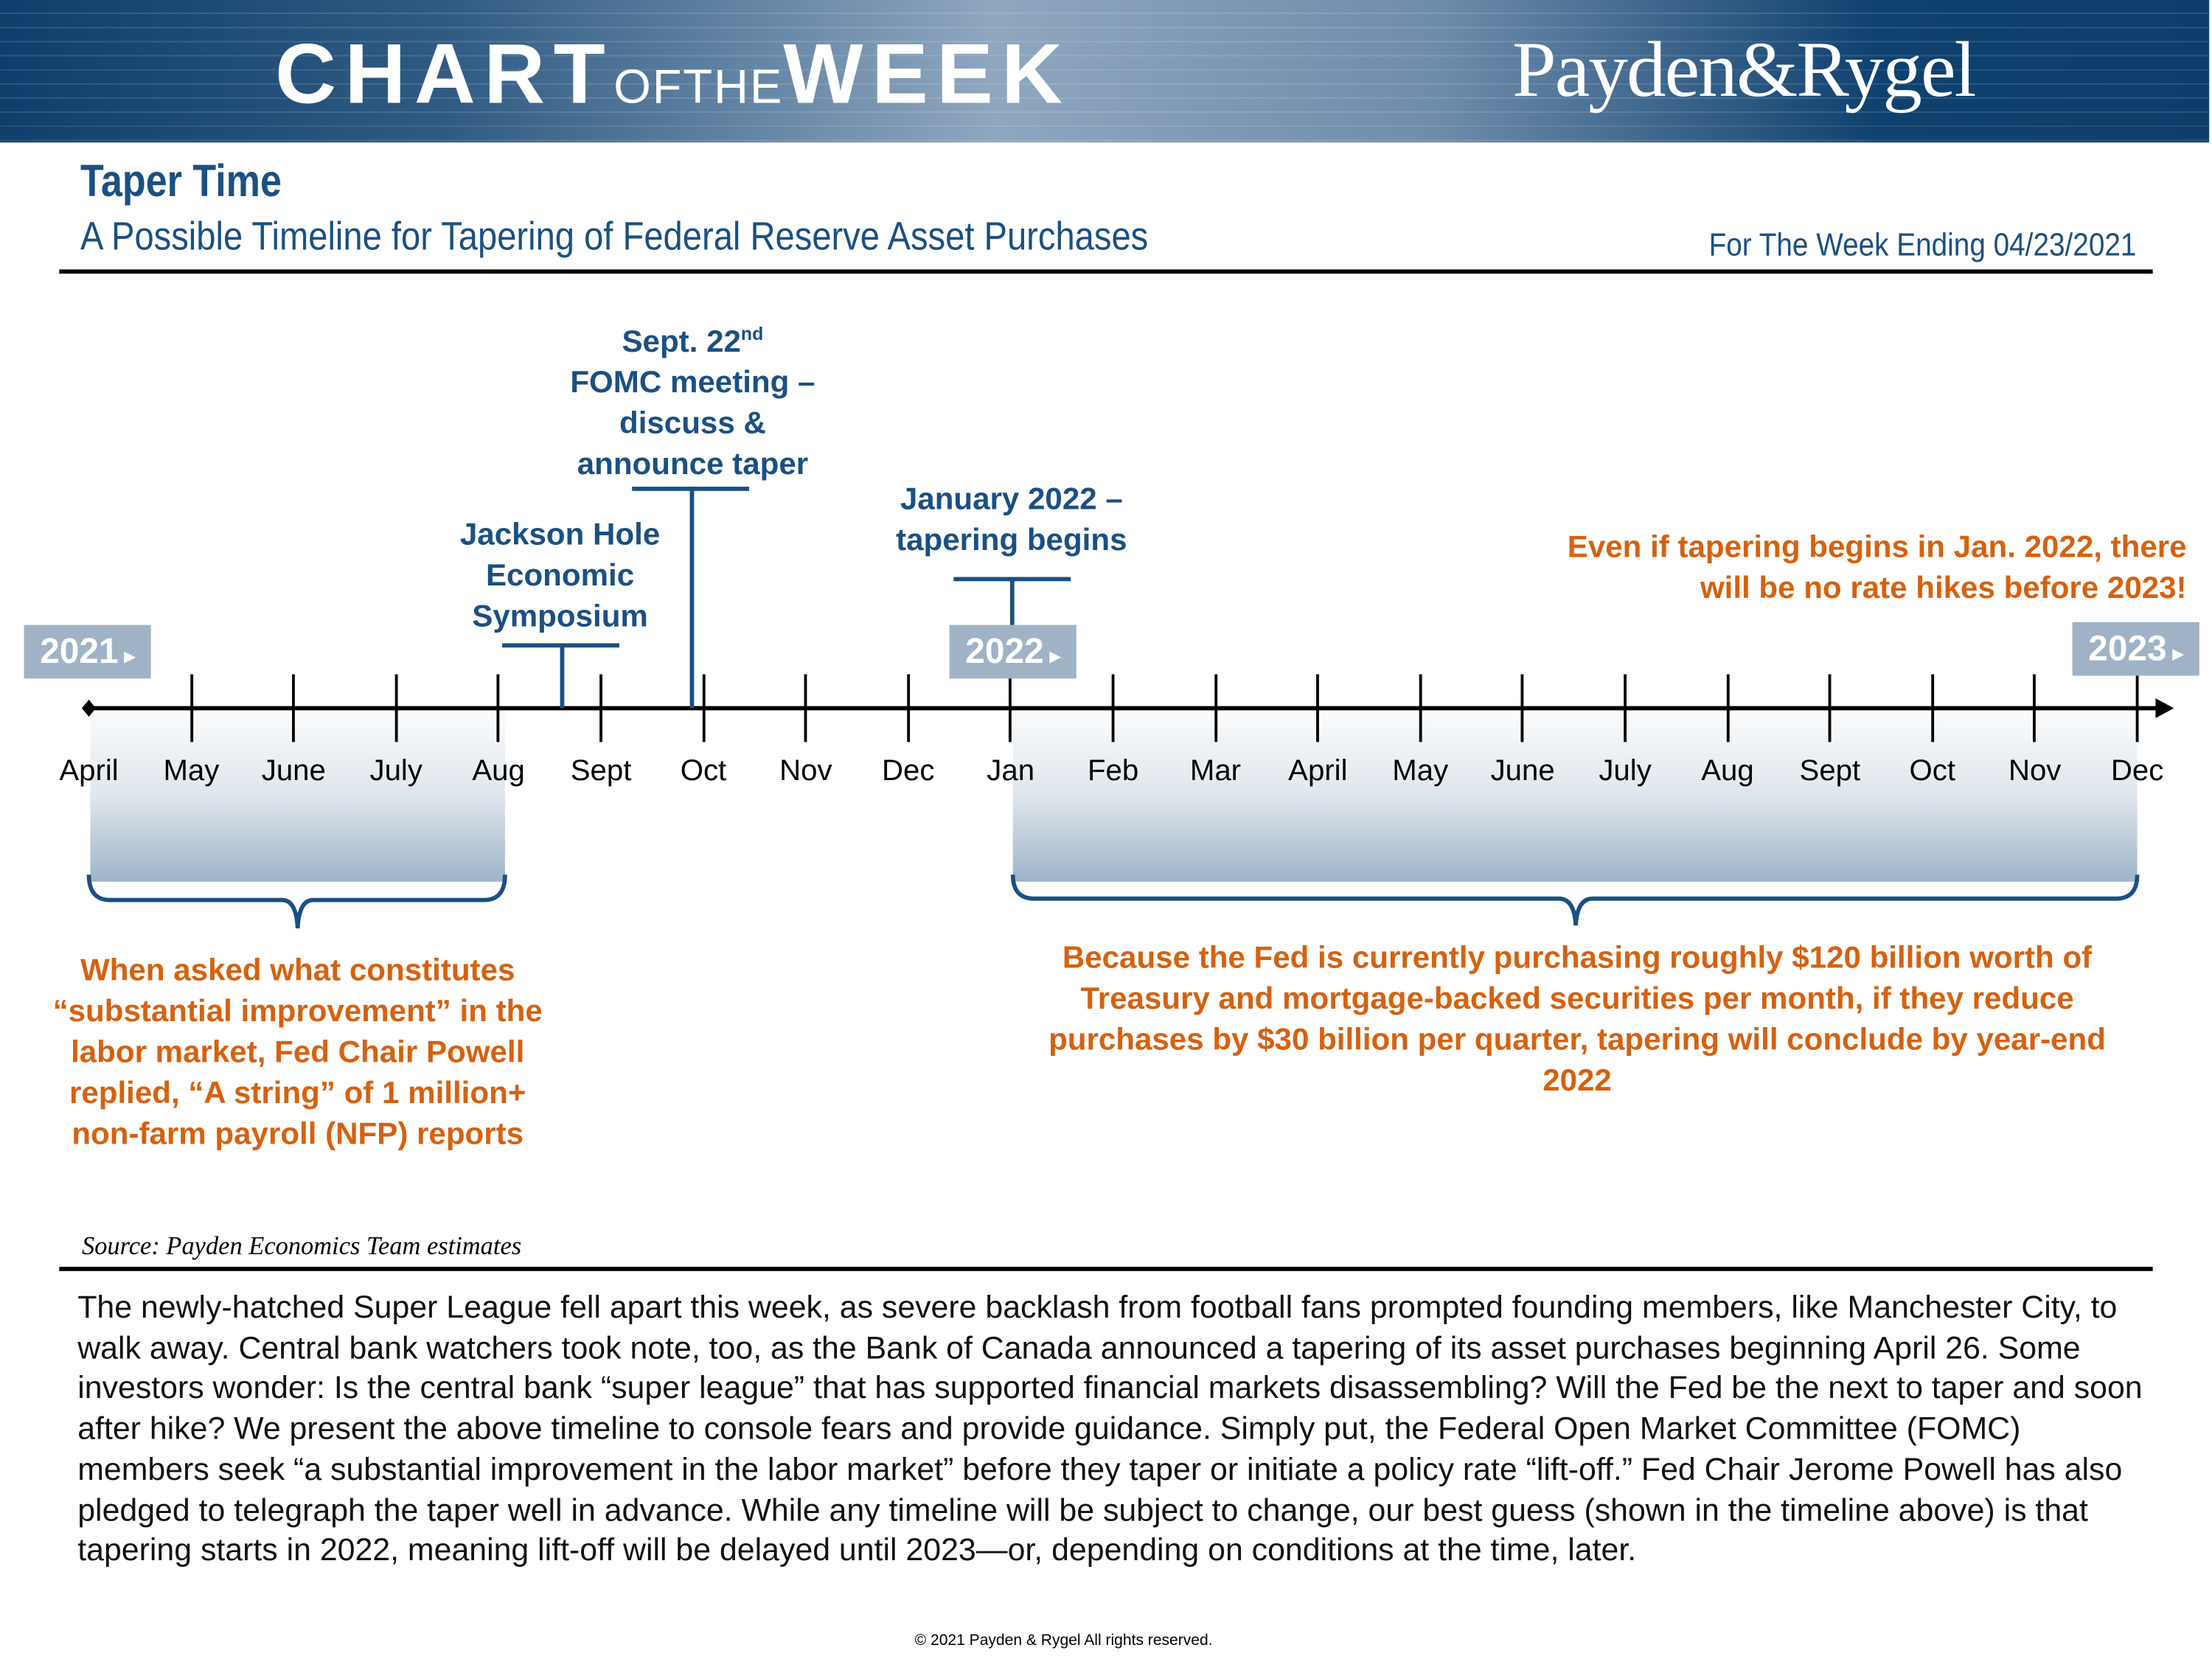 This screenshot has width=2212, height=1659. What do you see at coordinates (1215, 770) in the screenshot?
I see `month-label: Mar` at bounding box center [1215, 770].